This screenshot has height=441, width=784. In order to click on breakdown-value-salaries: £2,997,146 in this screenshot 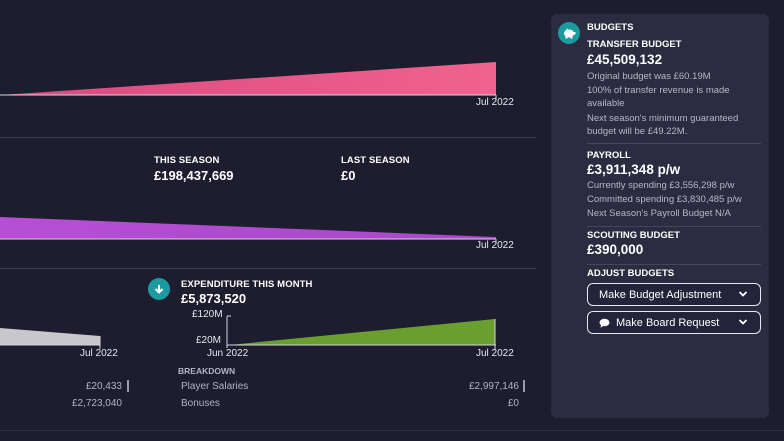, I will do `click(493, 386)`.